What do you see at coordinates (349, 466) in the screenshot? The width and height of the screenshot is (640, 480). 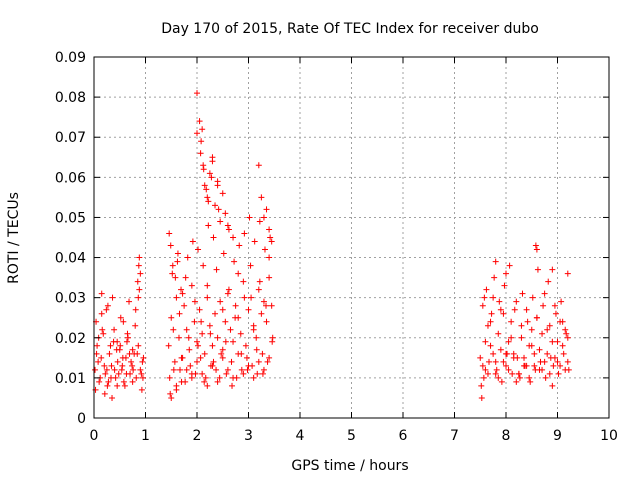 I see `x-axis-label: GPS time / hours` at bounding box center [349, 466].